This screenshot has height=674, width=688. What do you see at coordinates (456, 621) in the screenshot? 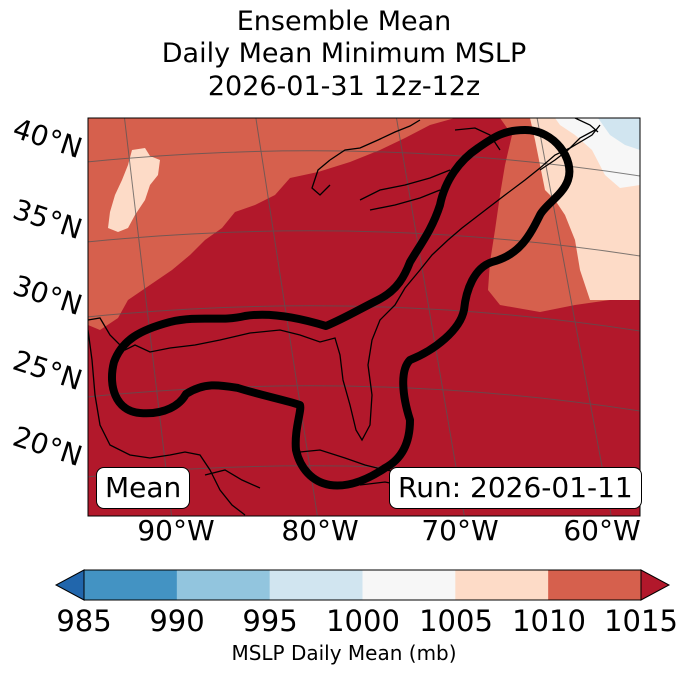
I see `cb-tick-1005: 1005` at bounding box center [456, 621].